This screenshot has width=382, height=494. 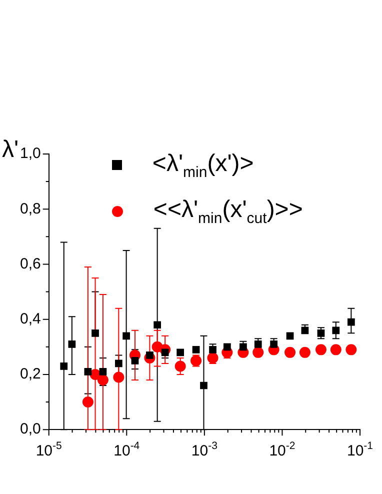 What do you see at coordinates (30, 263) in the screenshot?
I see `y-tick-label: 0,6` at bounding box center [30, 263].